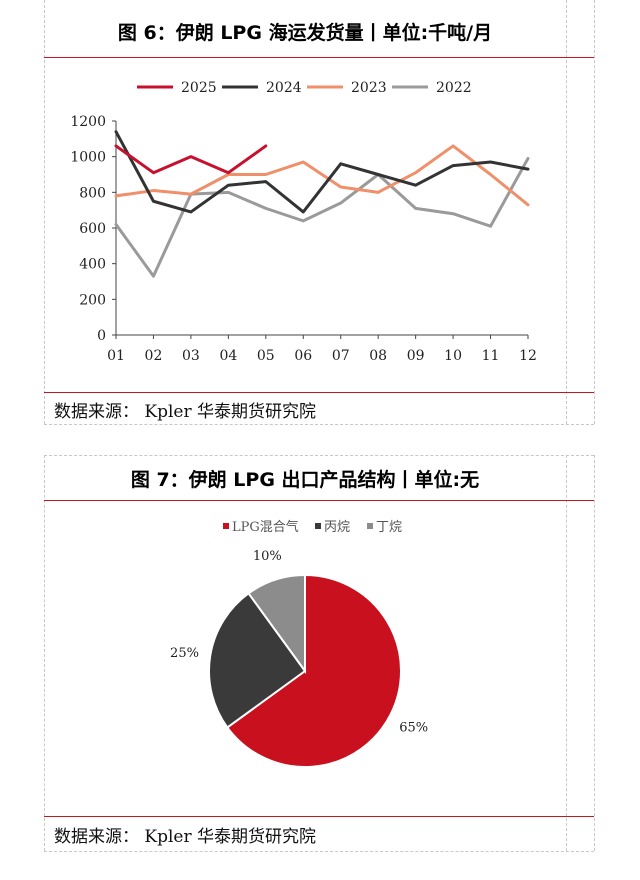 Image resolution: width=640 pixels, height=880 pixels. What do you see at coordinates (319, 392) in the screenshot?
I see `source-rule` at bounding box center [319, 392].